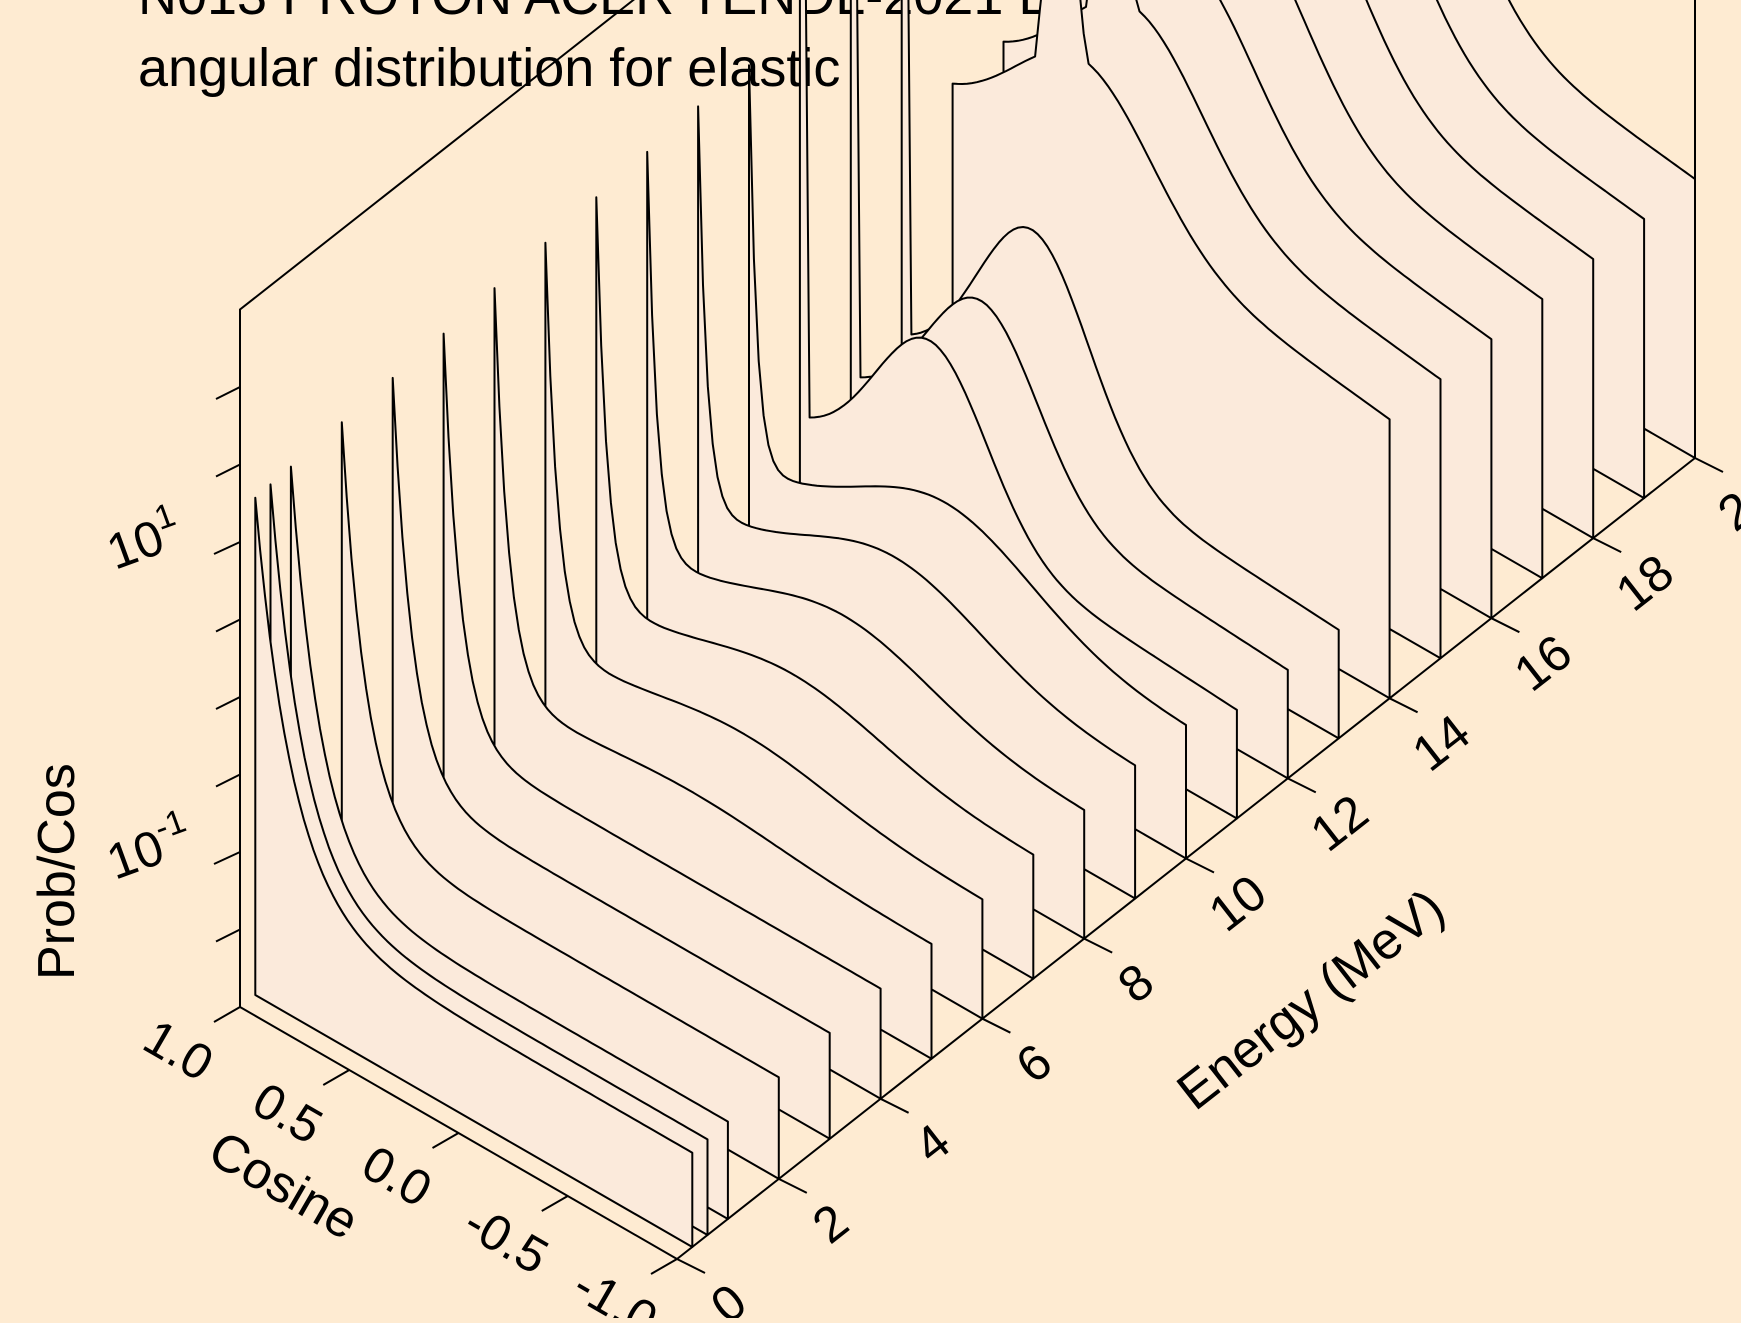 Image resolution: width=1741 pixels, height=1323 pixels. Describe the element at coordinates (148, 846) in the screenshot. I see `prob-tick-label: 10⁻¹` at that location.